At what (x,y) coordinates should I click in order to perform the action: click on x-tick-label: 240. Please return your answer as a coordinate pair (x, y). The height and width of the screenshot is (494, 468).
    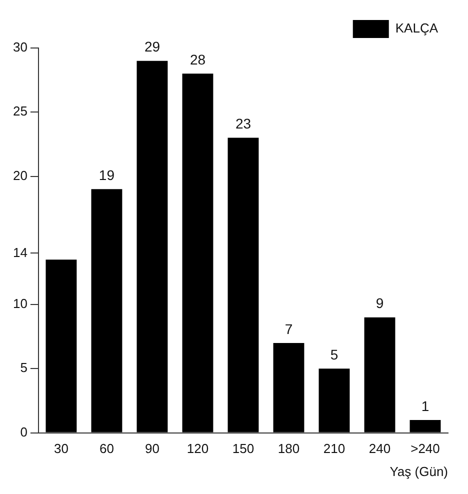
    Looking at the image, I should click on (379, 448).